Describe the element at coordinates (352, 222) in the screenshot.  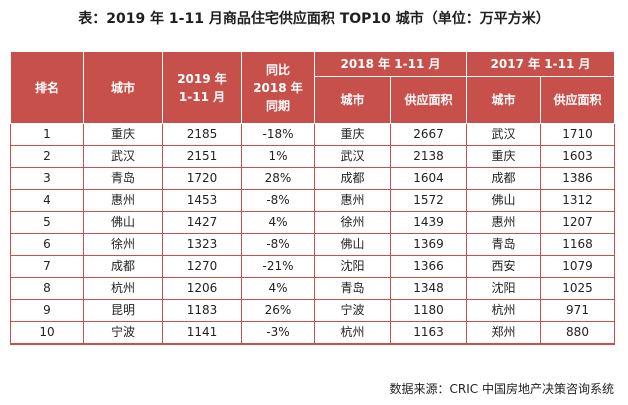
I see `cell-city-2018: 徐州` at that location.